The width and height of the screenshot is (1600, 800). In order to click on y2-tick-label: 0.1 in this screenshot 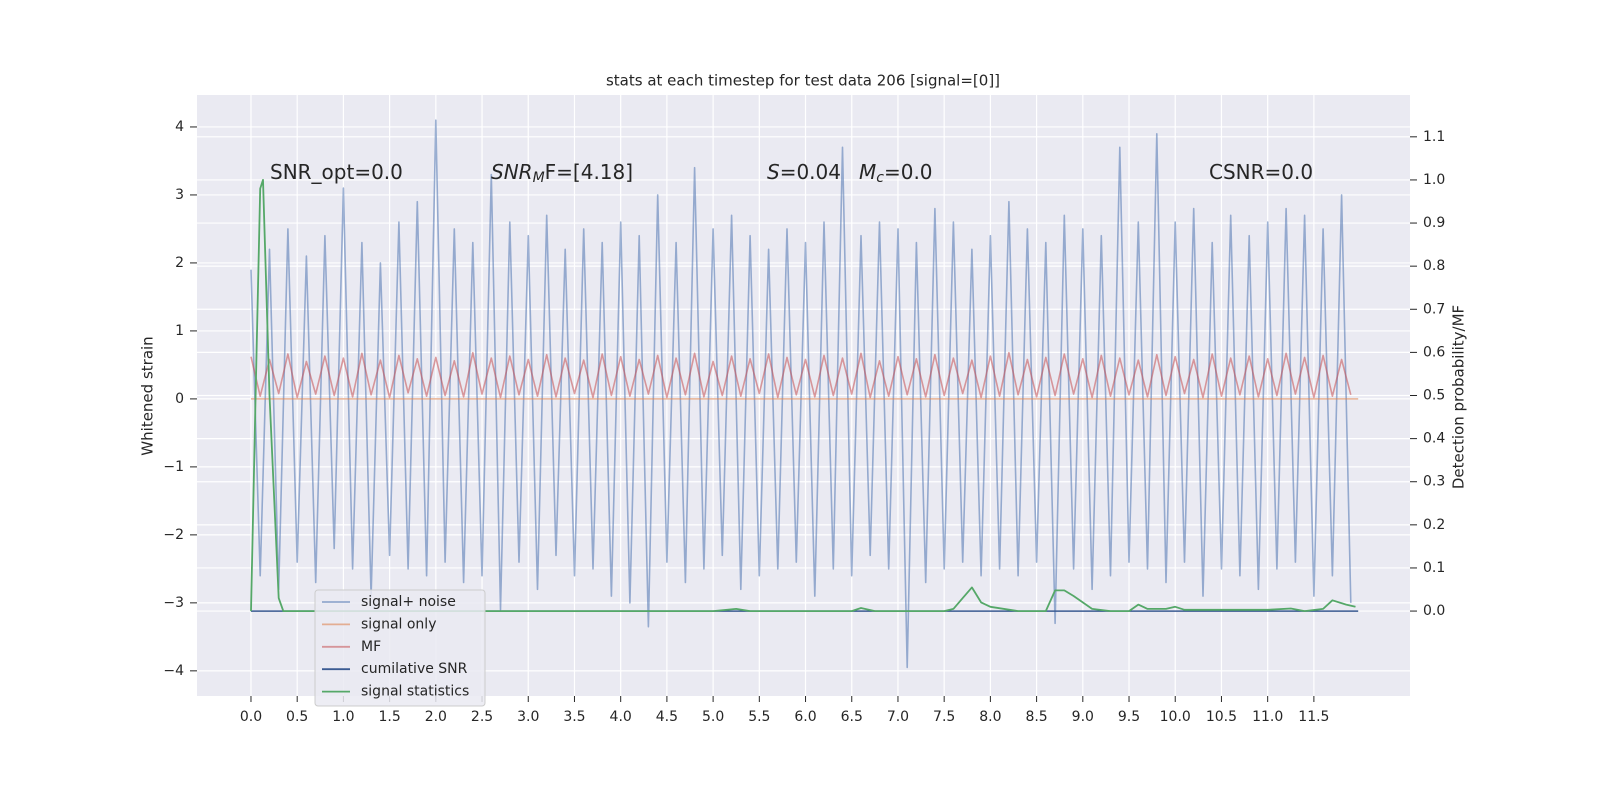, I will do `click(1434, 568)`.